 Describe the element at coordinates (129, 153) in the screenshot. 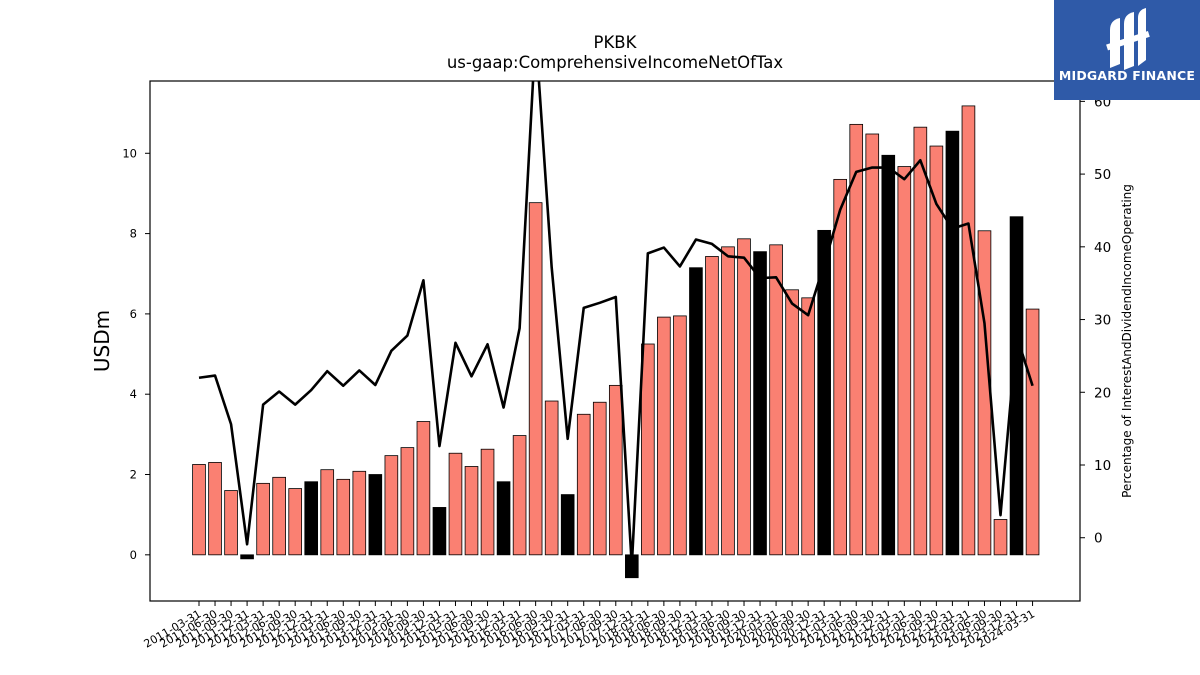

I see `y-tick-label: 10` at that location.